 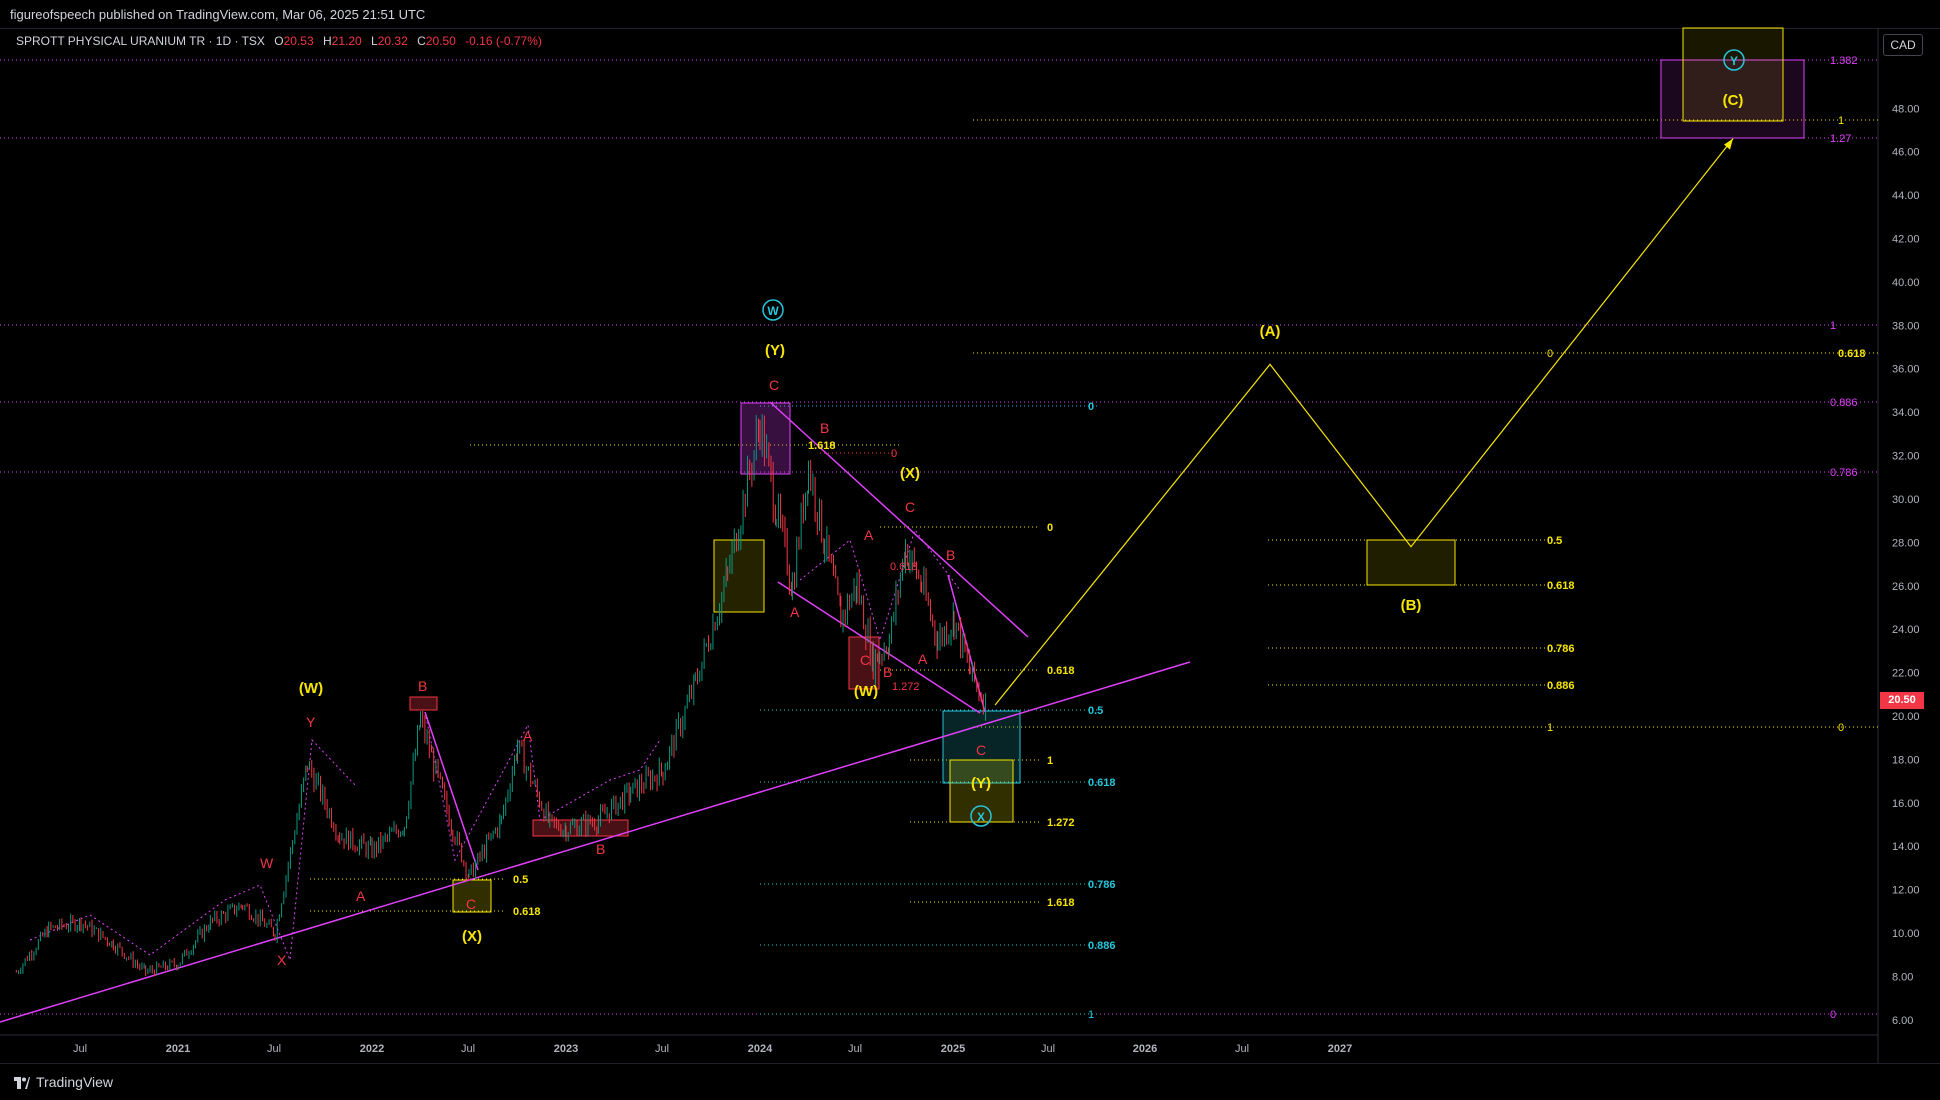 I want to click on currency-button: CAD, so click(x=1903, y=45).